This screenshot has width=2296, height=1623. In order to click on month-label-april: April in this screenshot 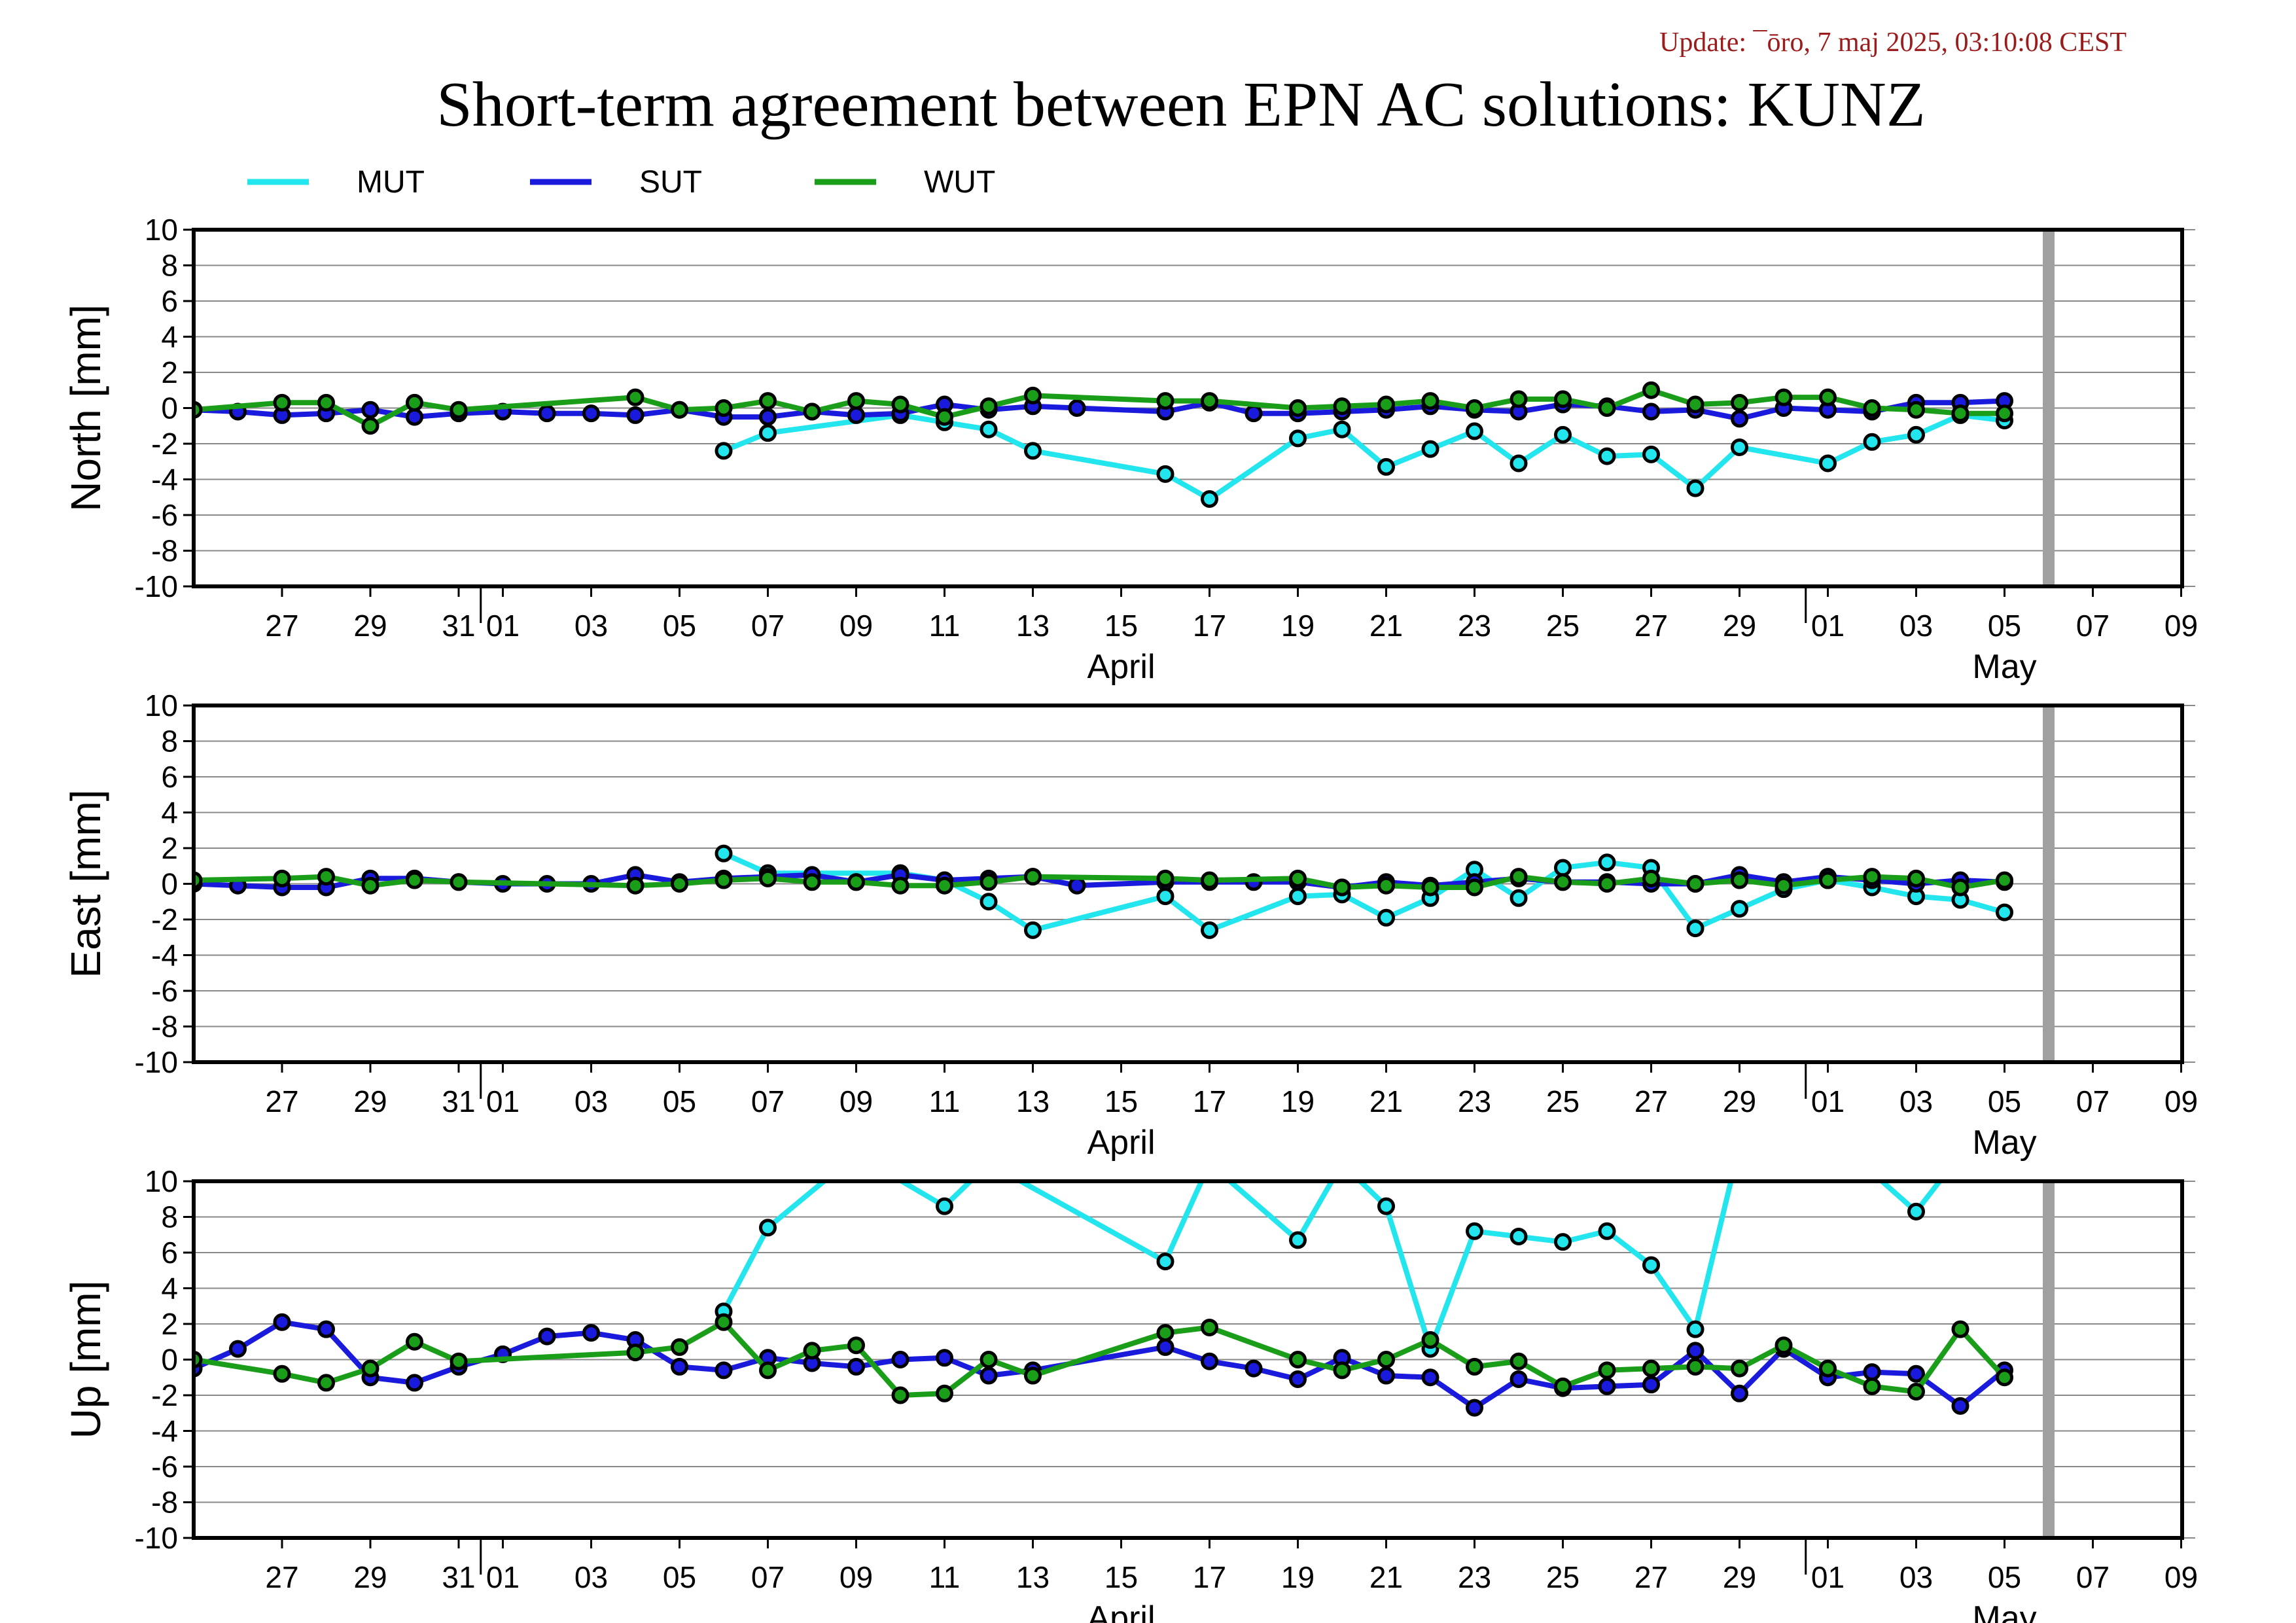, I will do `click(1121, 1143)`.